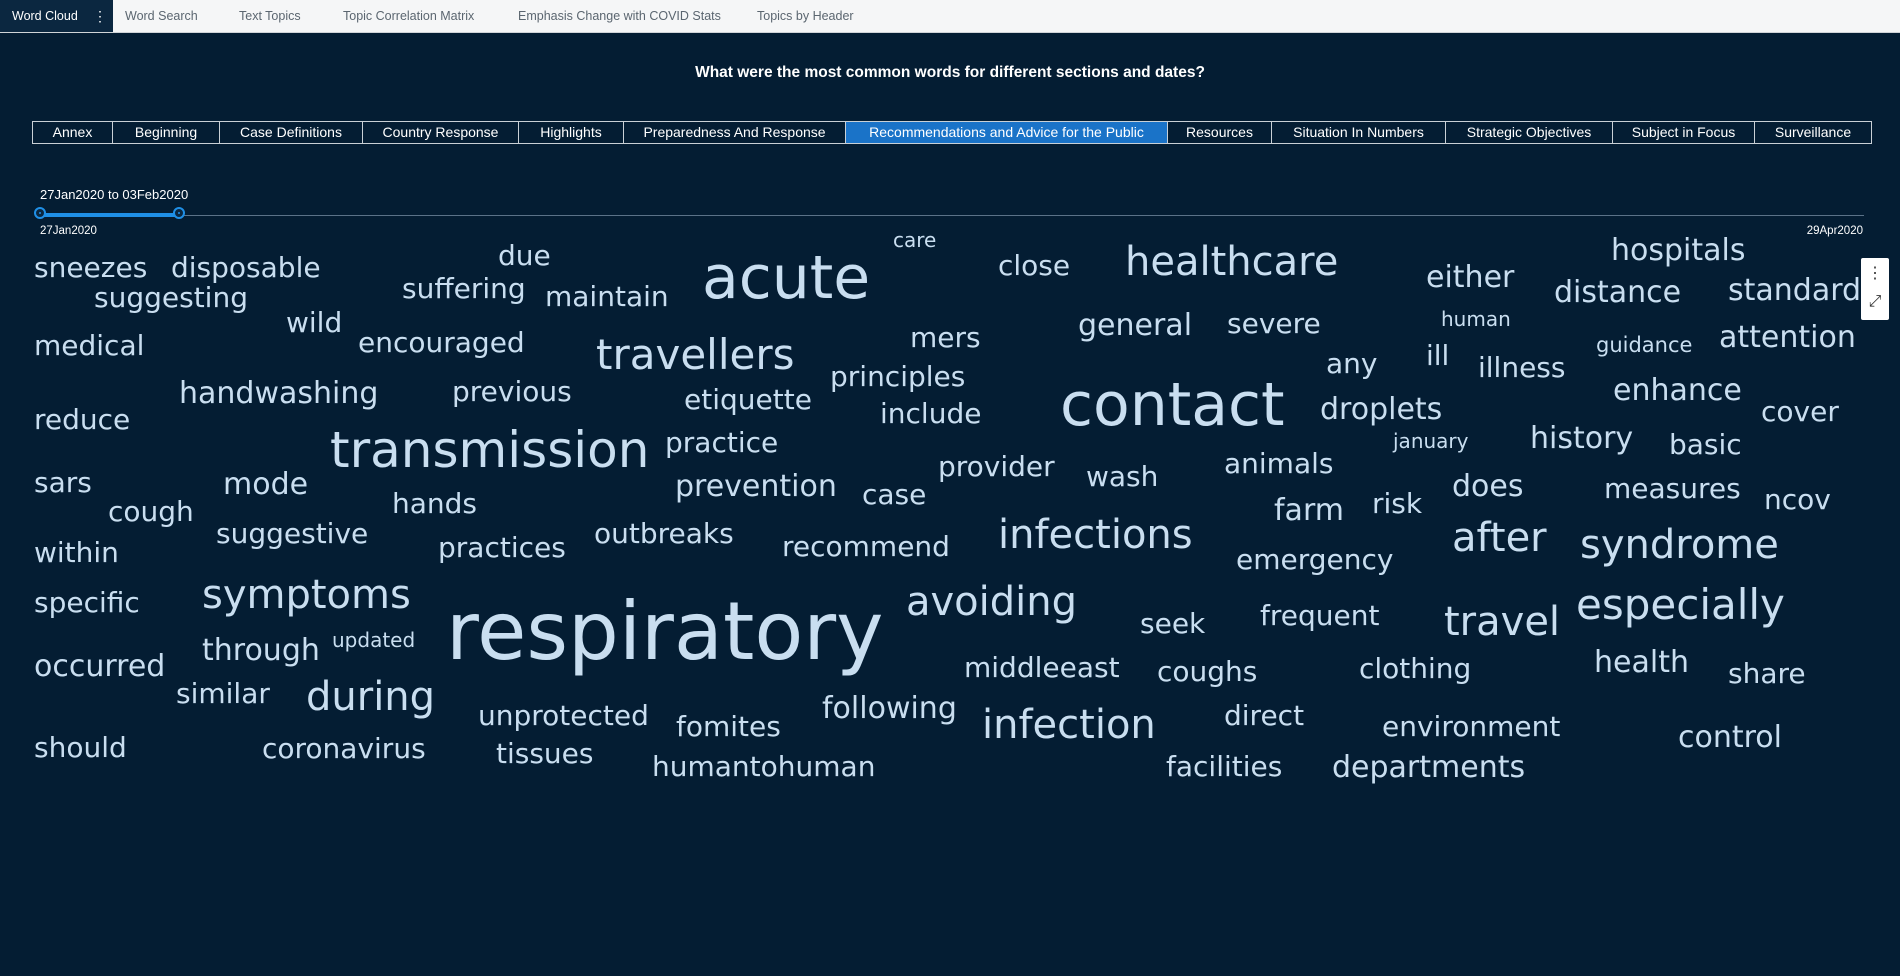 Image resolution: width=1900 pixels, height=976 pixels. Describe the element at coordinates (40, 213) in the screenshot. I see `date-slider-start-handle` at that location.